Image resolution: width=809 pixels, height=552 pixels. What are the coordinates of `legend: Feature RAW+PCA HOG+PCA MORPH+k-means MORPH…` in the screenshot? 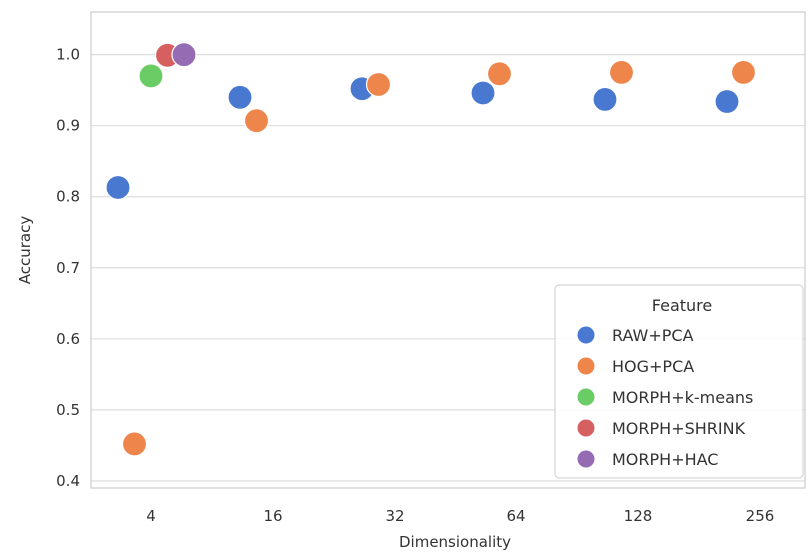 It's located at (679, 381).